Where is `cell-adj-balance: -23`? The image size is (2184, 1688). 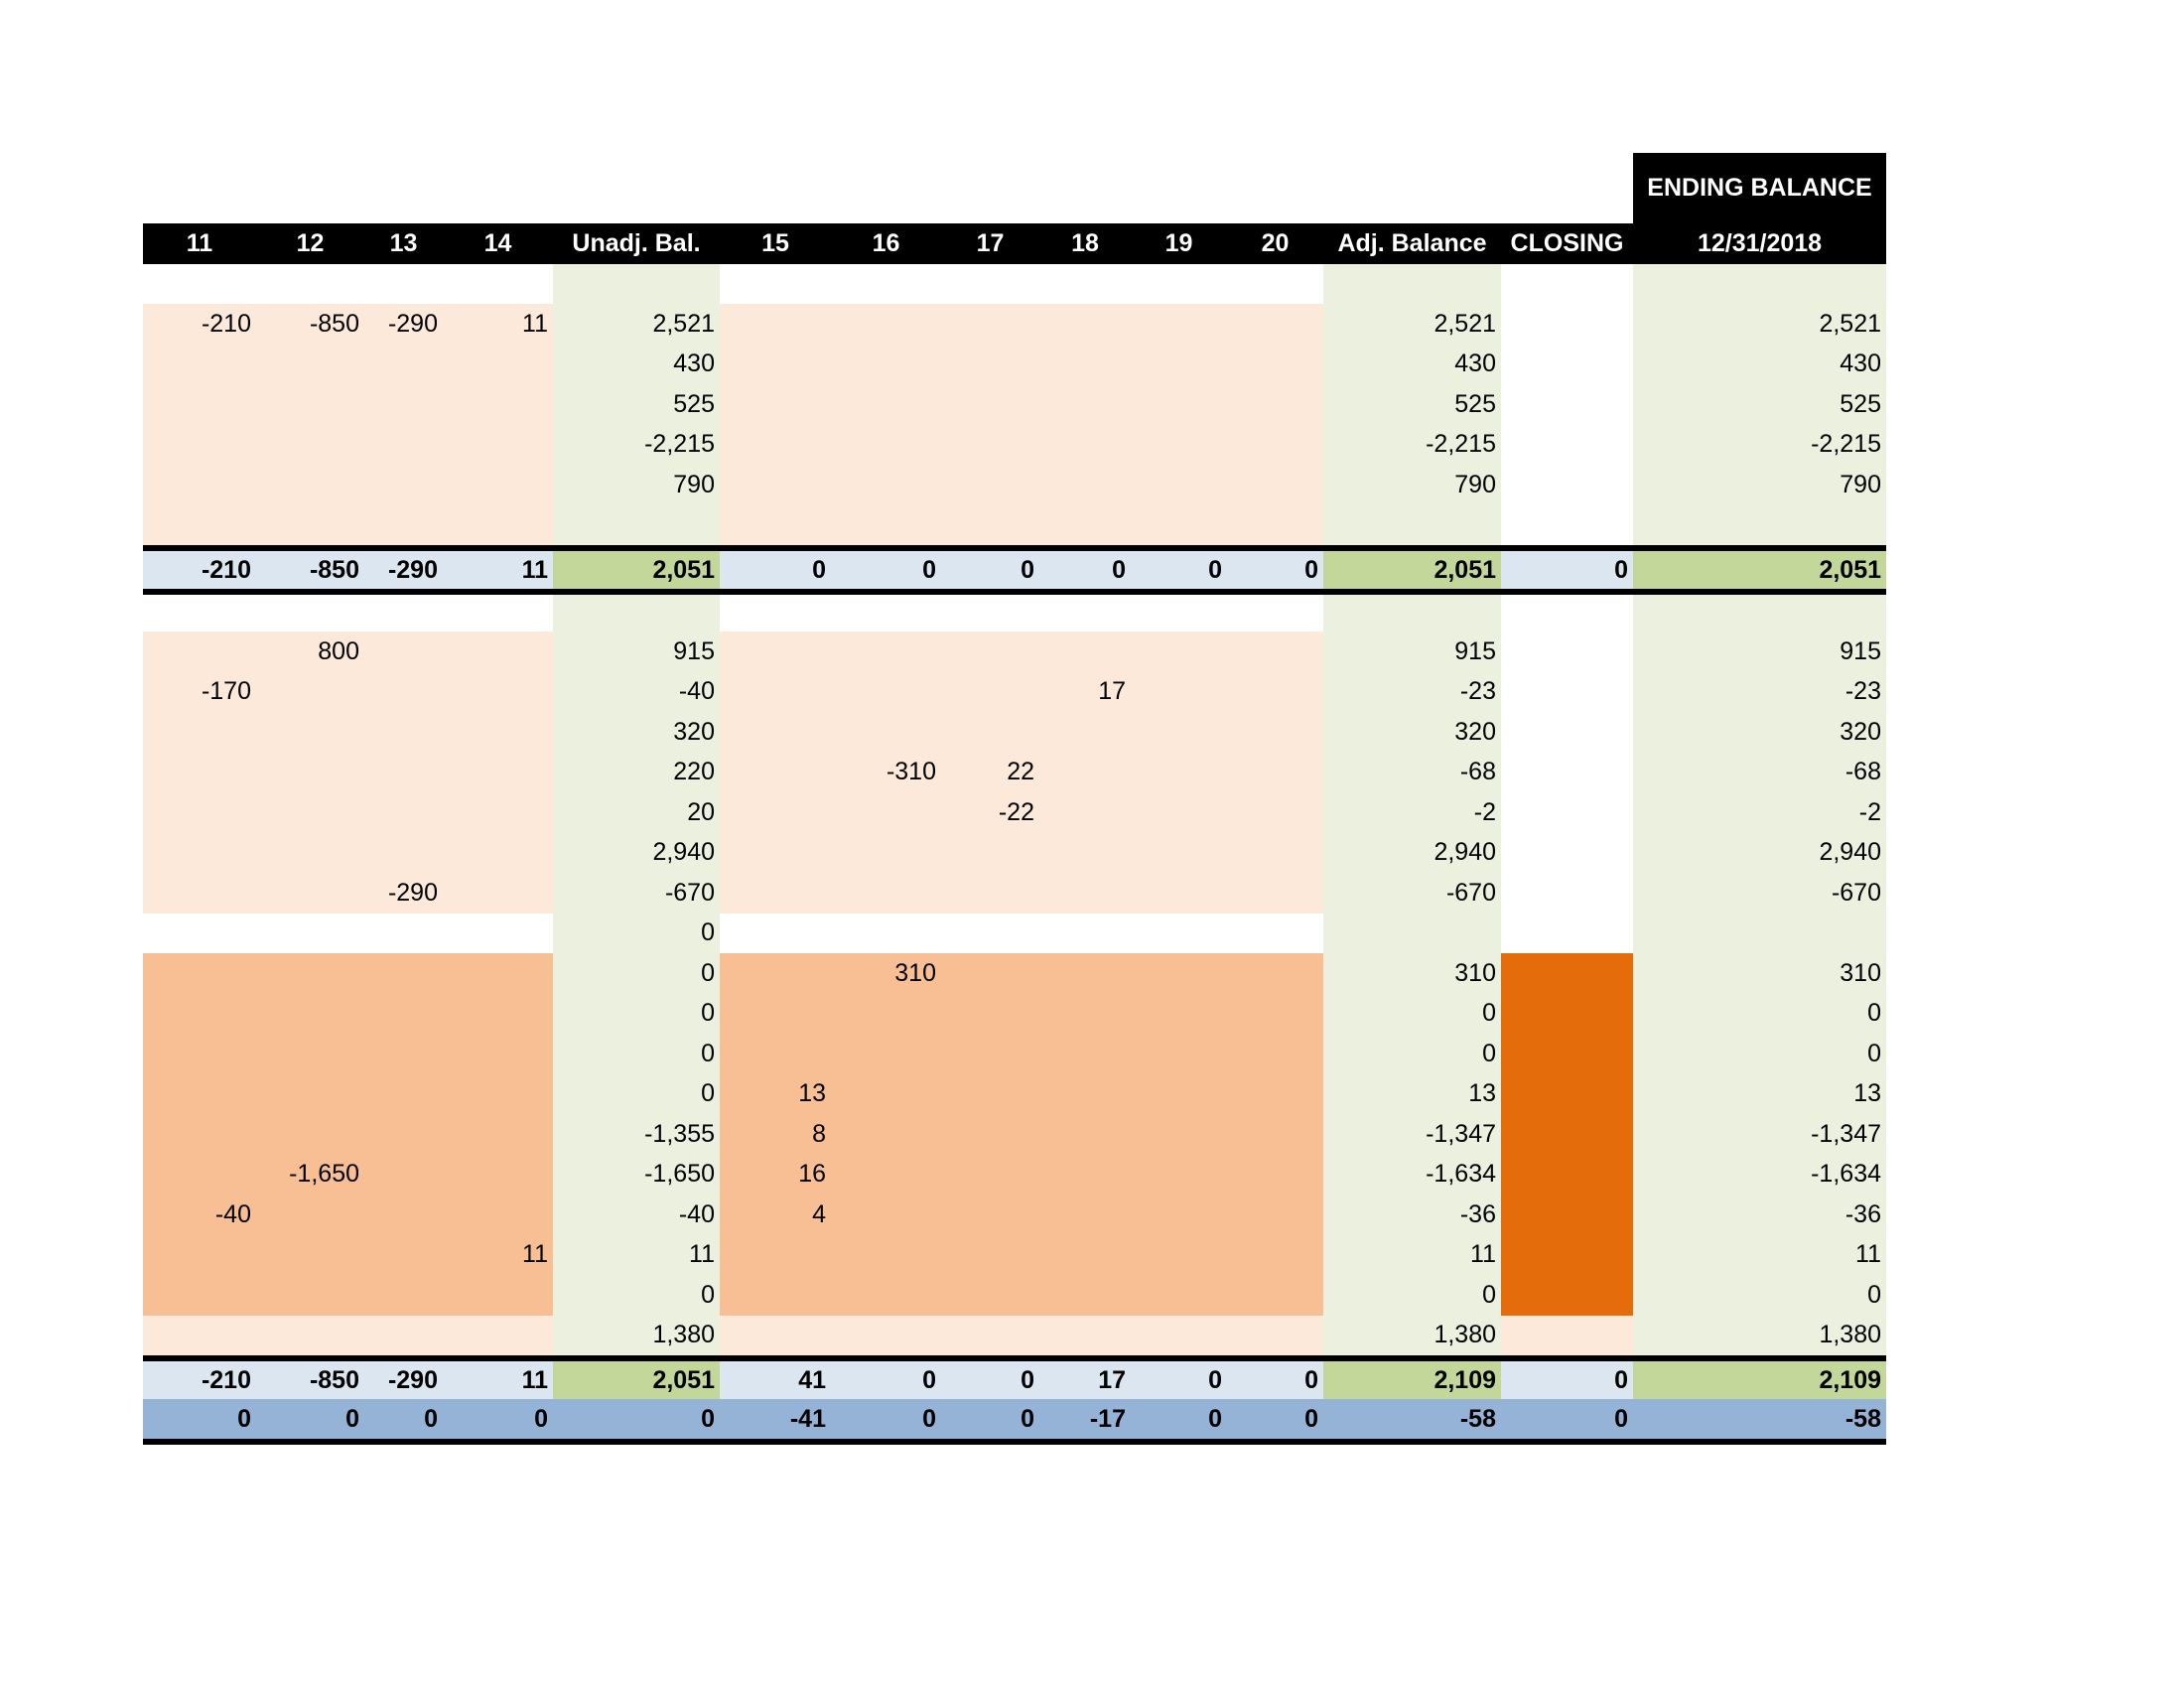
cell-adj-balance: -23 is located at coordinates (1412, 691).